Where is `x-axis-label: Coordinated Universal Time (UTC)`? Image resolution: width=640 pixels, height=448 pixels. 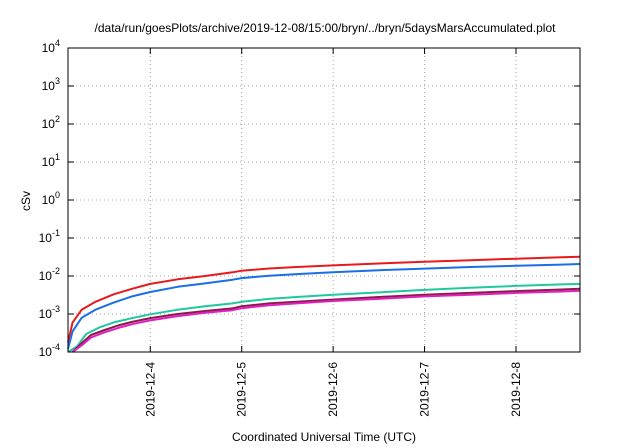
x-axis-label: Coordinated Universal Time (UTC) is located at coordinates (324, 437).